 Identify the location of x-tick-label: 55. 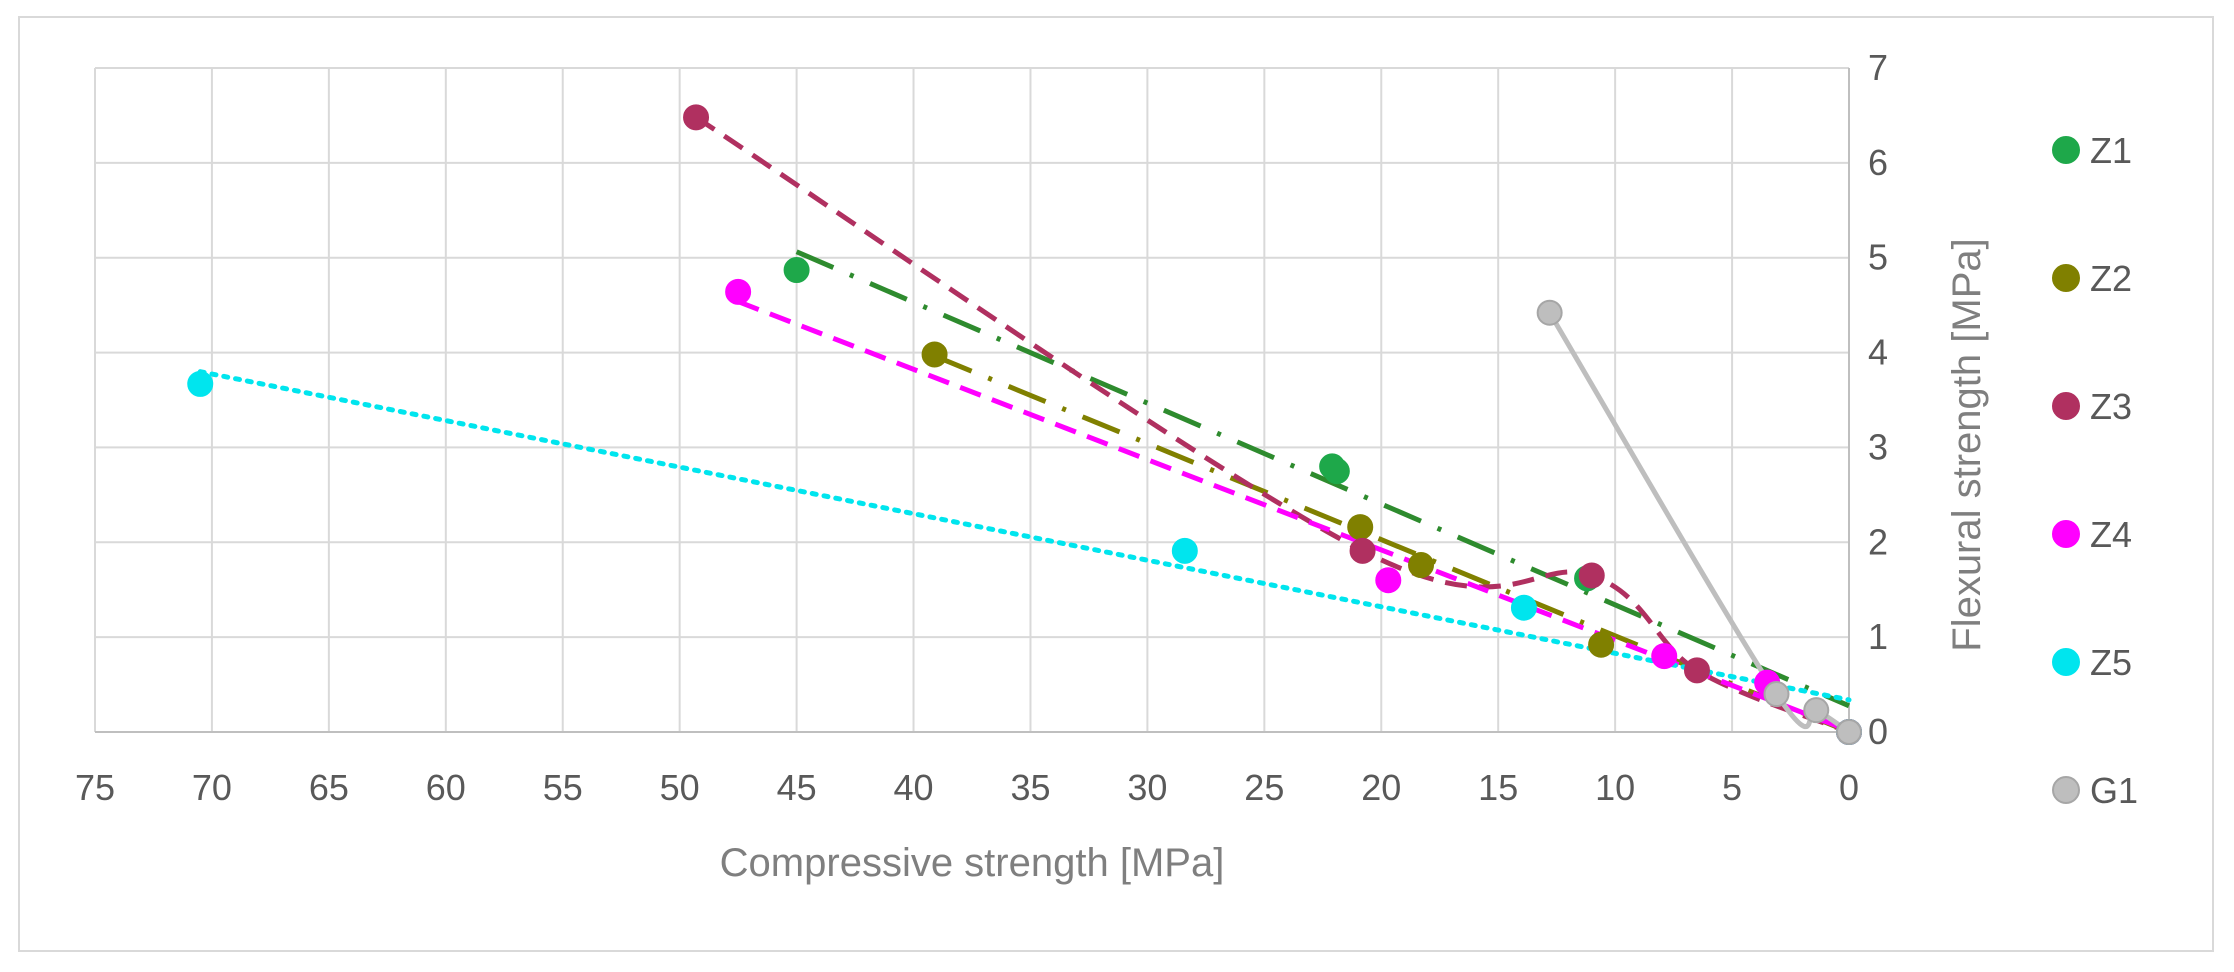
(563, 787).